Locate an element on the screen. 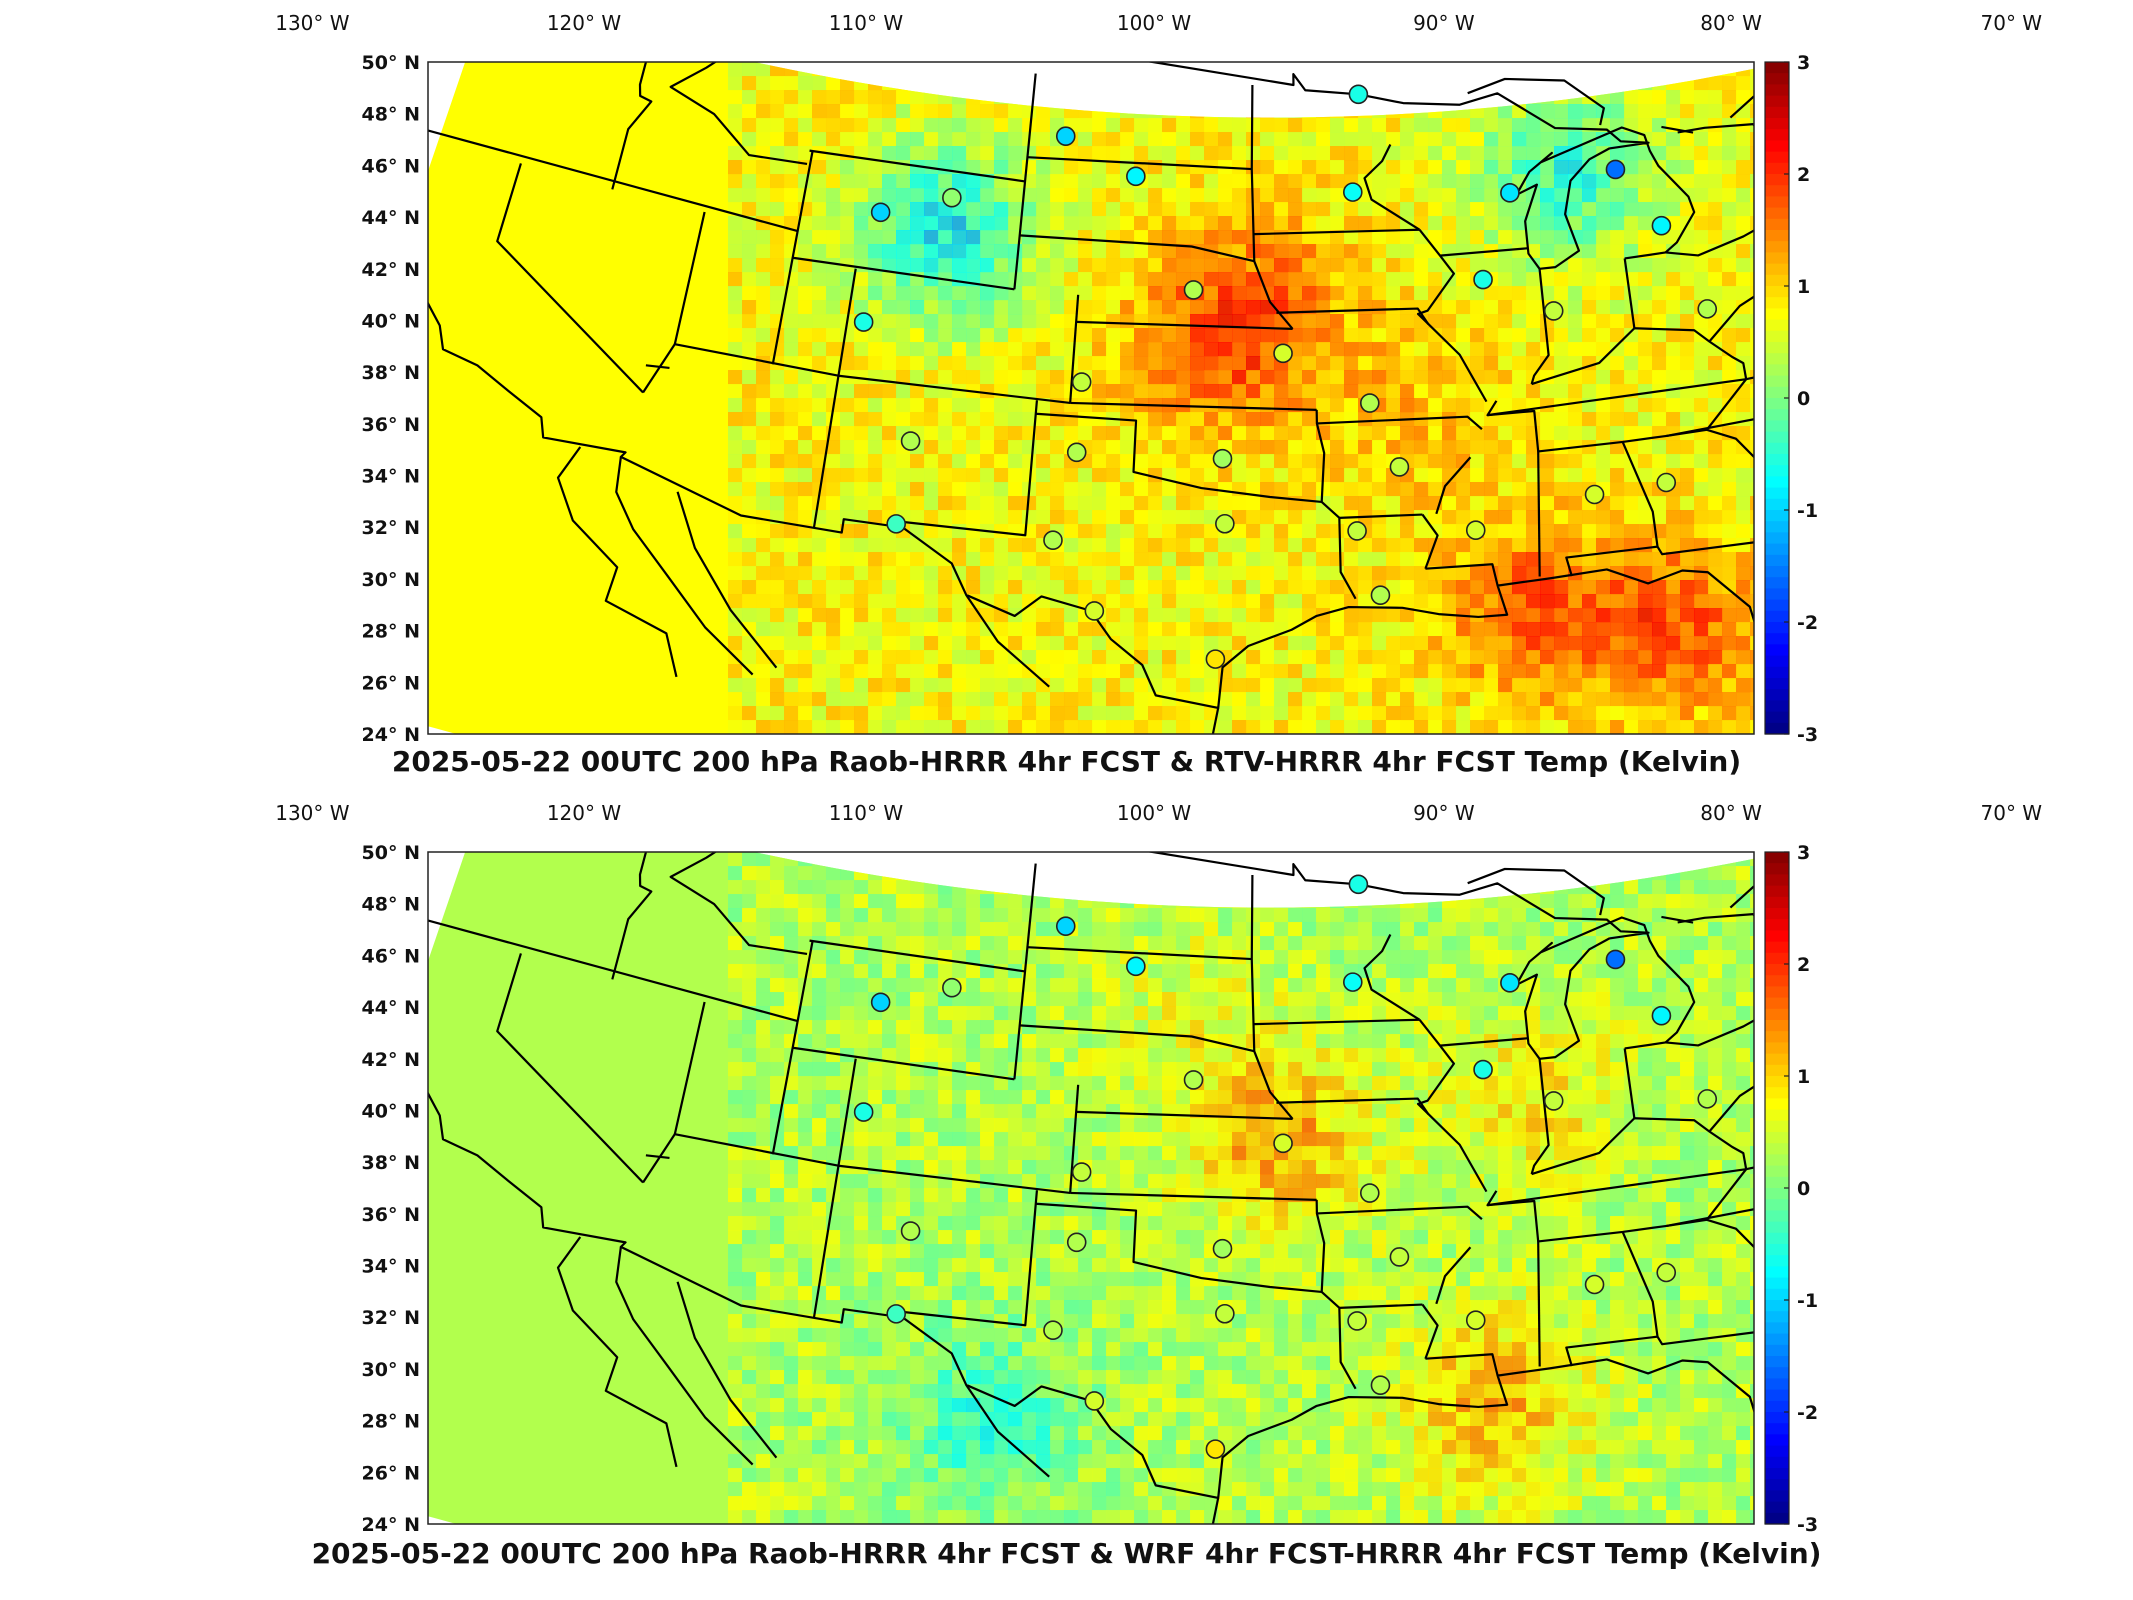  latitude-label: 26° N is located at coordinates (391, 683).